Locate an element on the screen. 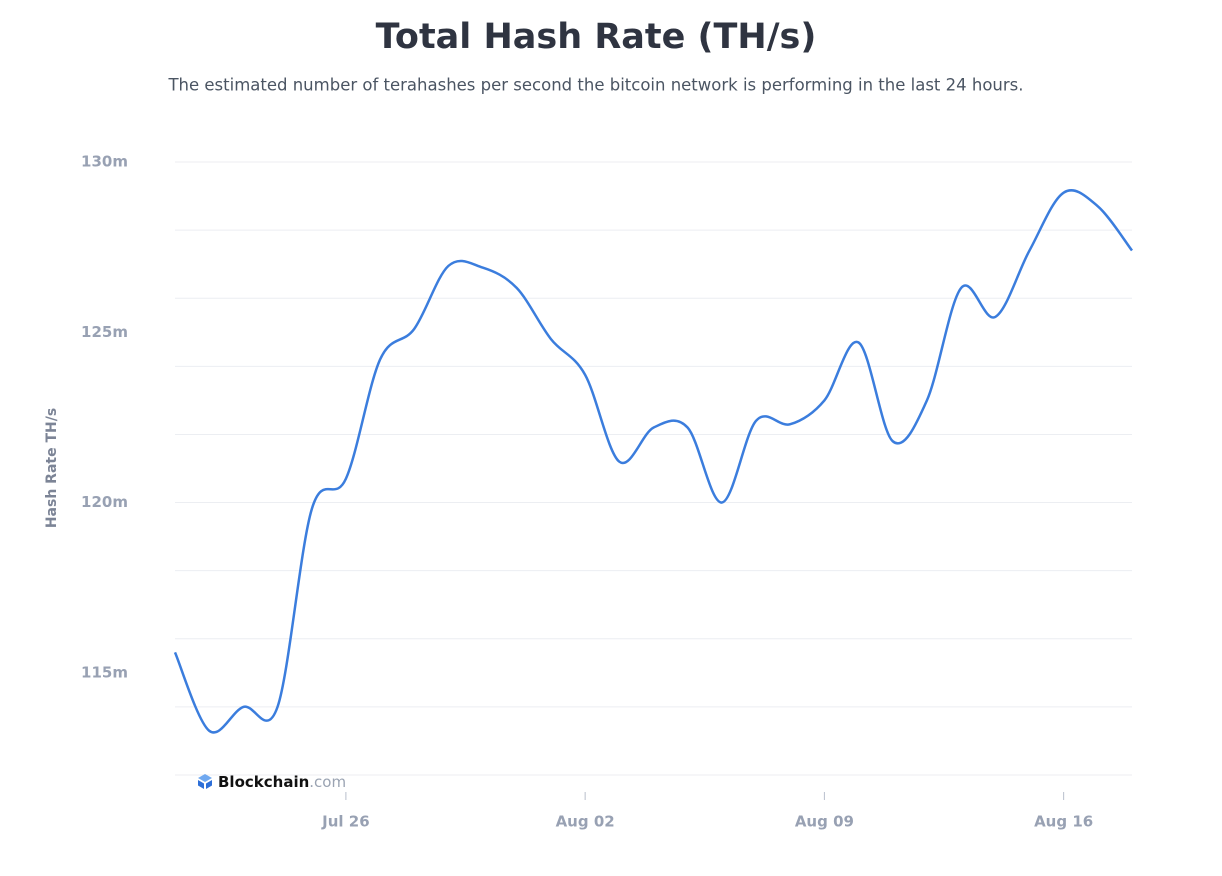 This screenshot has width=1222, height=876. logo-text: Blockchain.com is located at coordinates (282, 782).